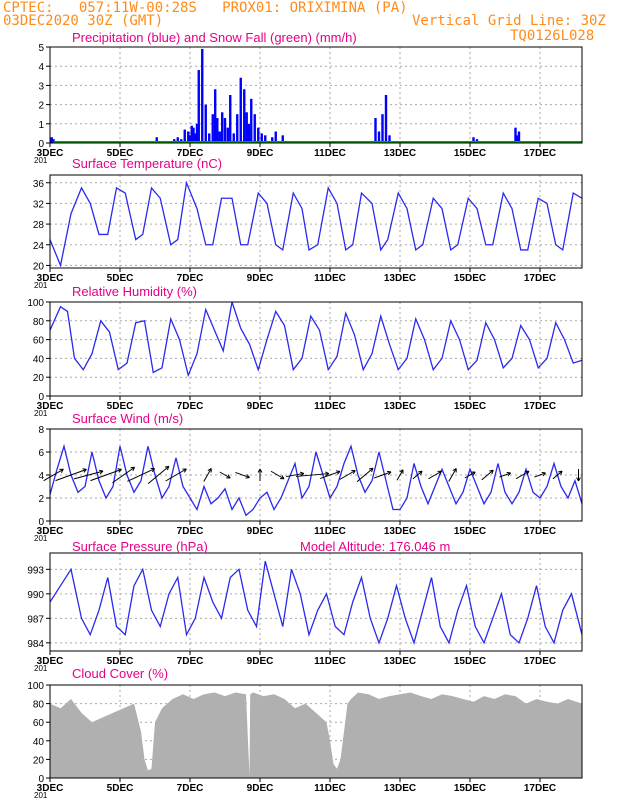 Image resolution: width=618 pixels, height=800 pixels. Describe the element at coordinates (260, 153) in the screenshot. I see `precip-xtick-label: 9DEC` at that location.